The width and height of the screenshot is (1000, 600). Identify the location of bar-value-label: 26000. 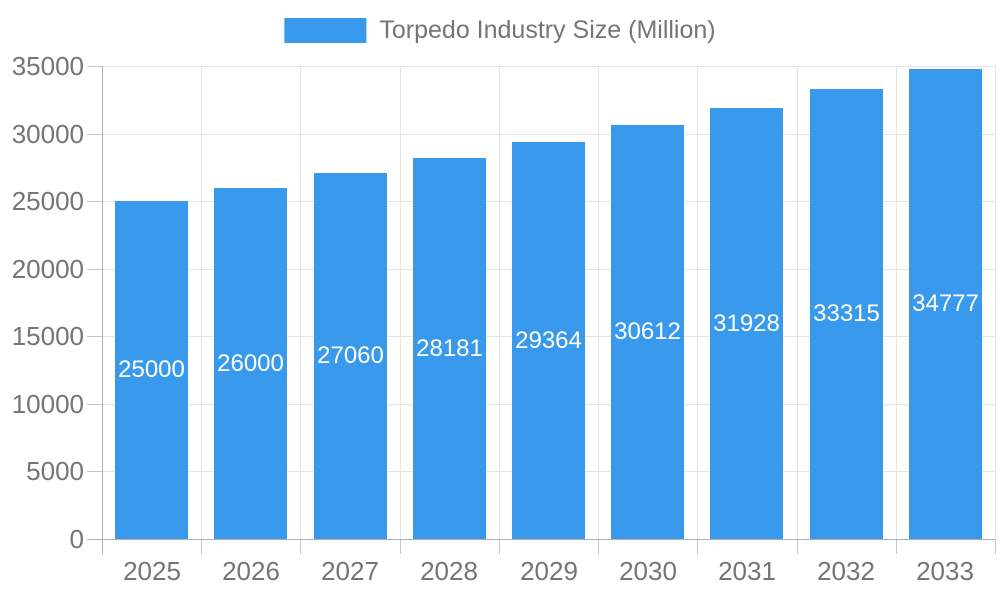
(250, 363).